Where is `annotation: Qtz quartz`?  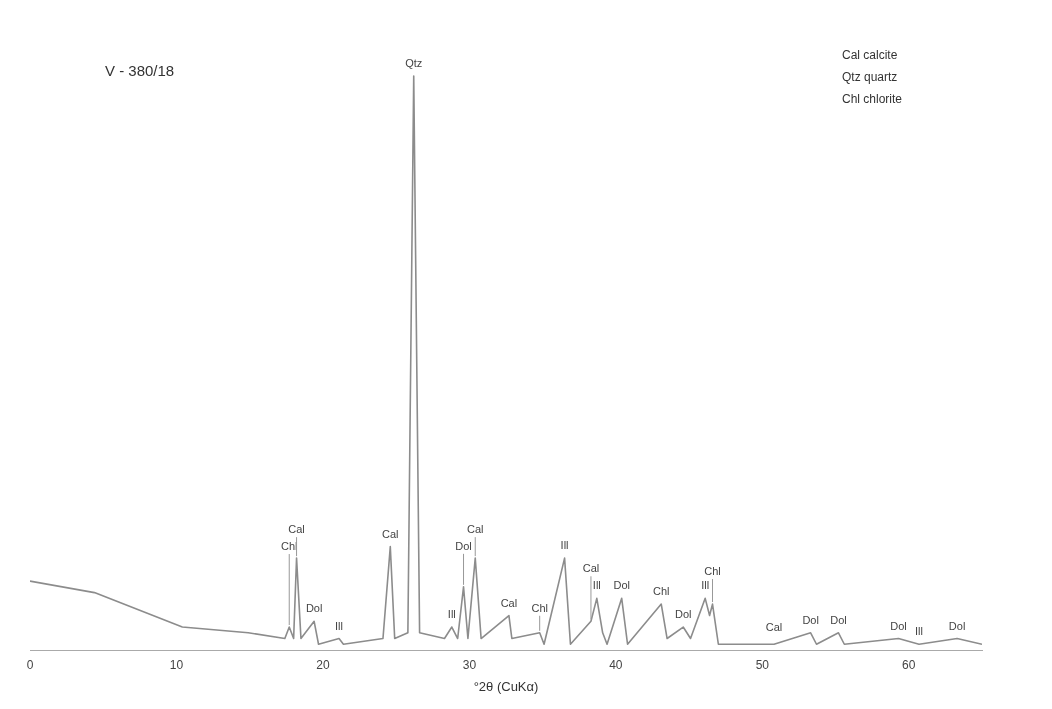
annotation: Qtz quartz is located at coordinates (870, 77).